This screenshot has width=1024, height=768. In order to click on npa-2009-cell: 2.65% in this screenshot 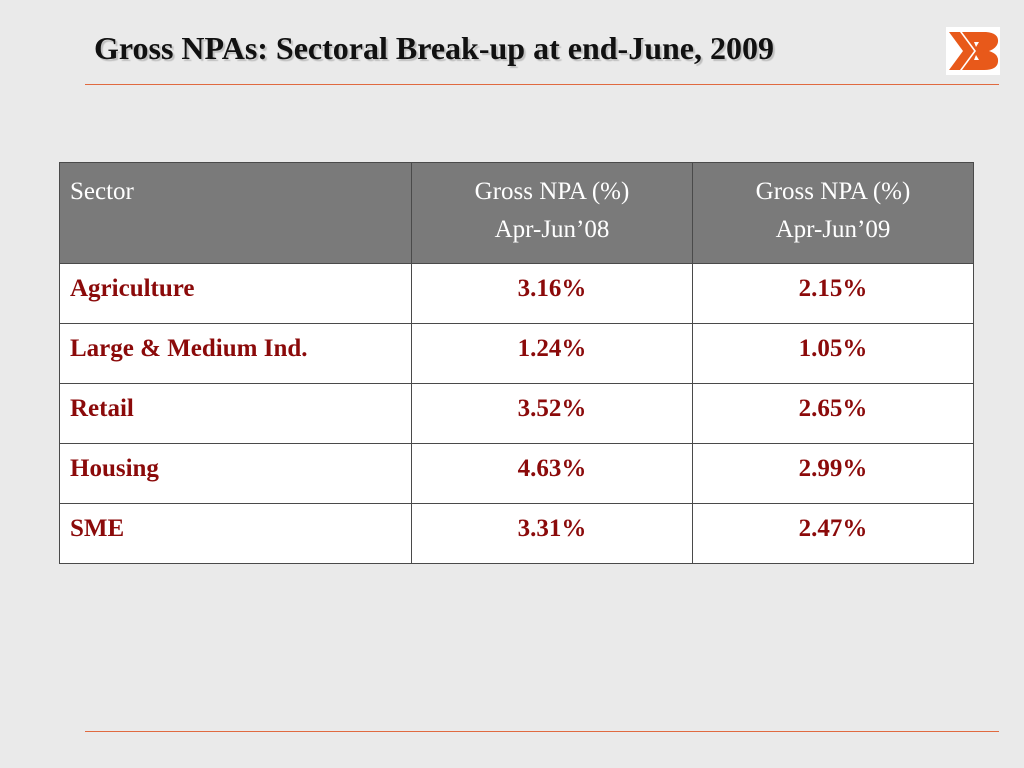, I will do `click(833, 413)`.